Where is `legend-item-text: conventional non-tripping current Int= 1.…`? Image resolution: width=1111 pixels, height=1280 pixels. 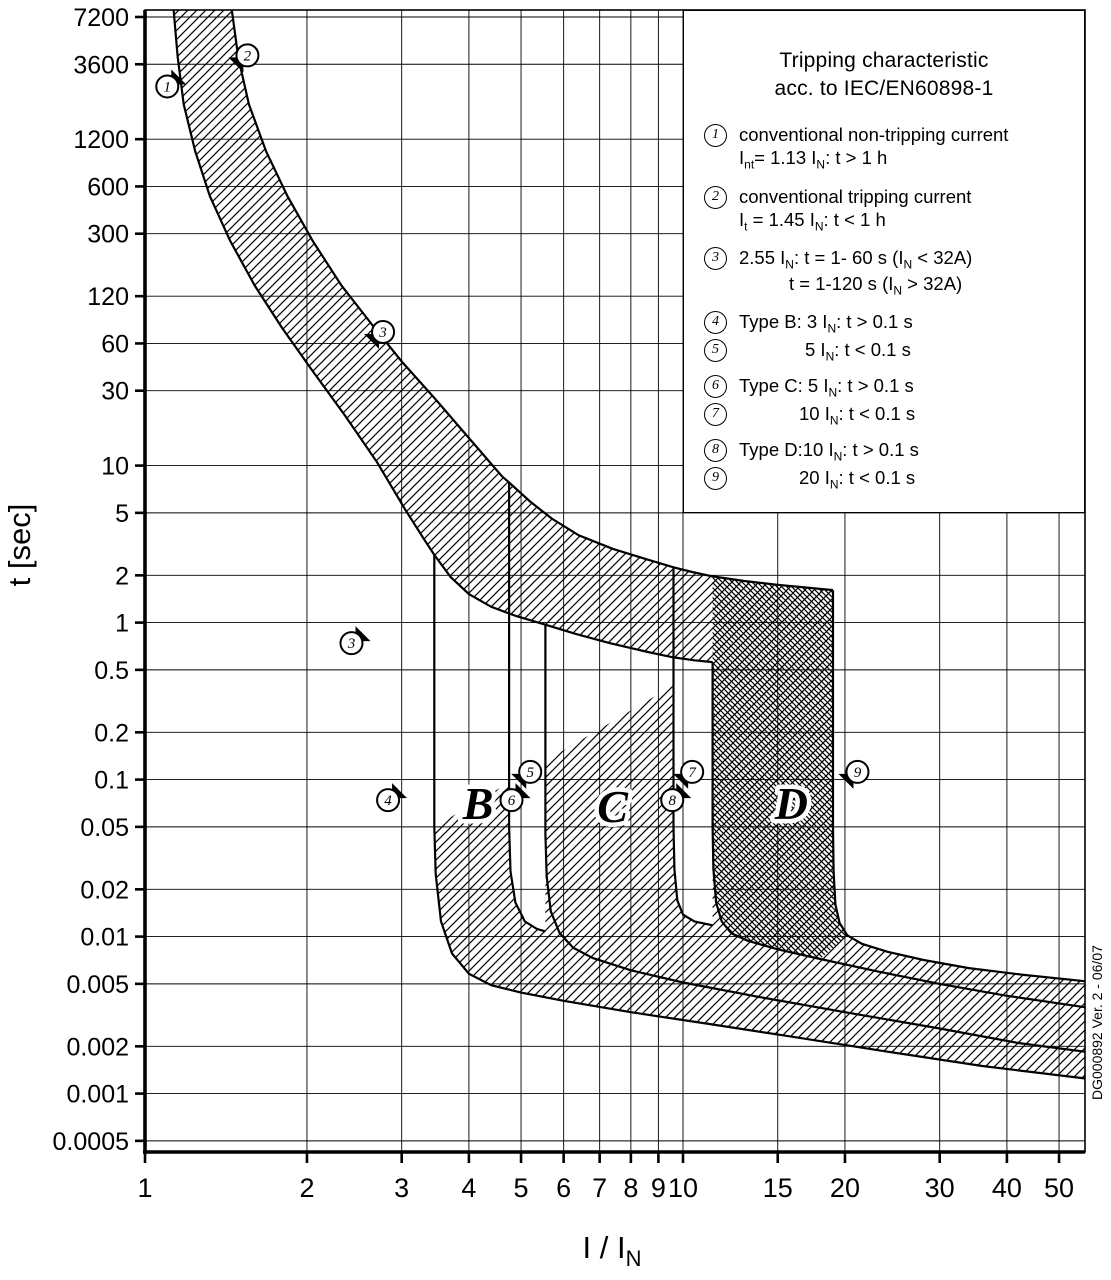 legend-item-text: conventional non-tripping current Int= 1.… is located at coordinates (873, 148).